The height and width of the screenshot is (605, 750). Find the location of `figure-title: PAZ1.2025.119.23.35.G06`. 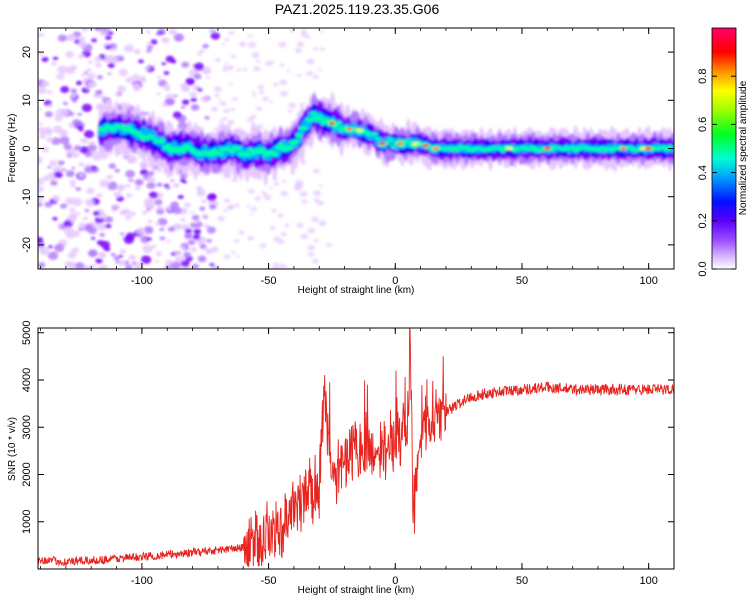

figure-title: PAZ1.2025.119.23.35.G06 is located at coordinates (357, 9).